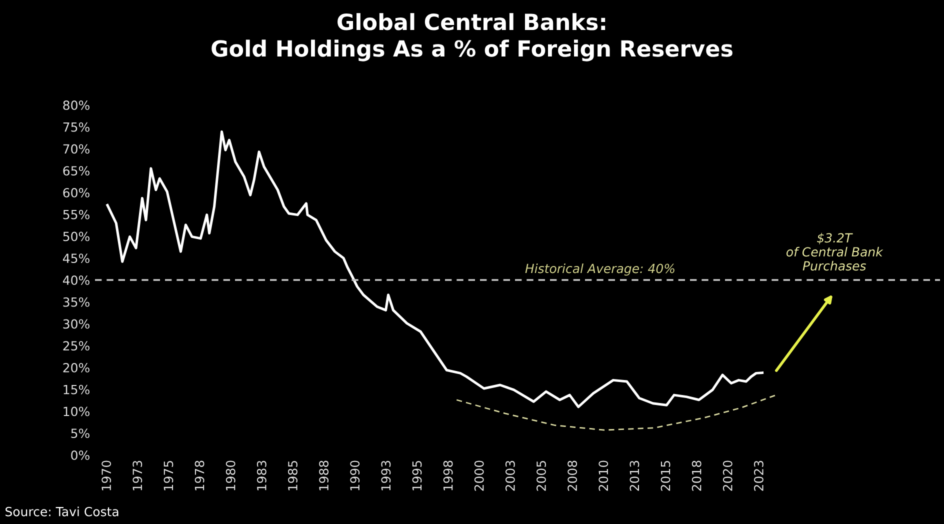 This screenshot has width=944, height=524. I want to click on y-tick-label: 60%, so click(76, 193).